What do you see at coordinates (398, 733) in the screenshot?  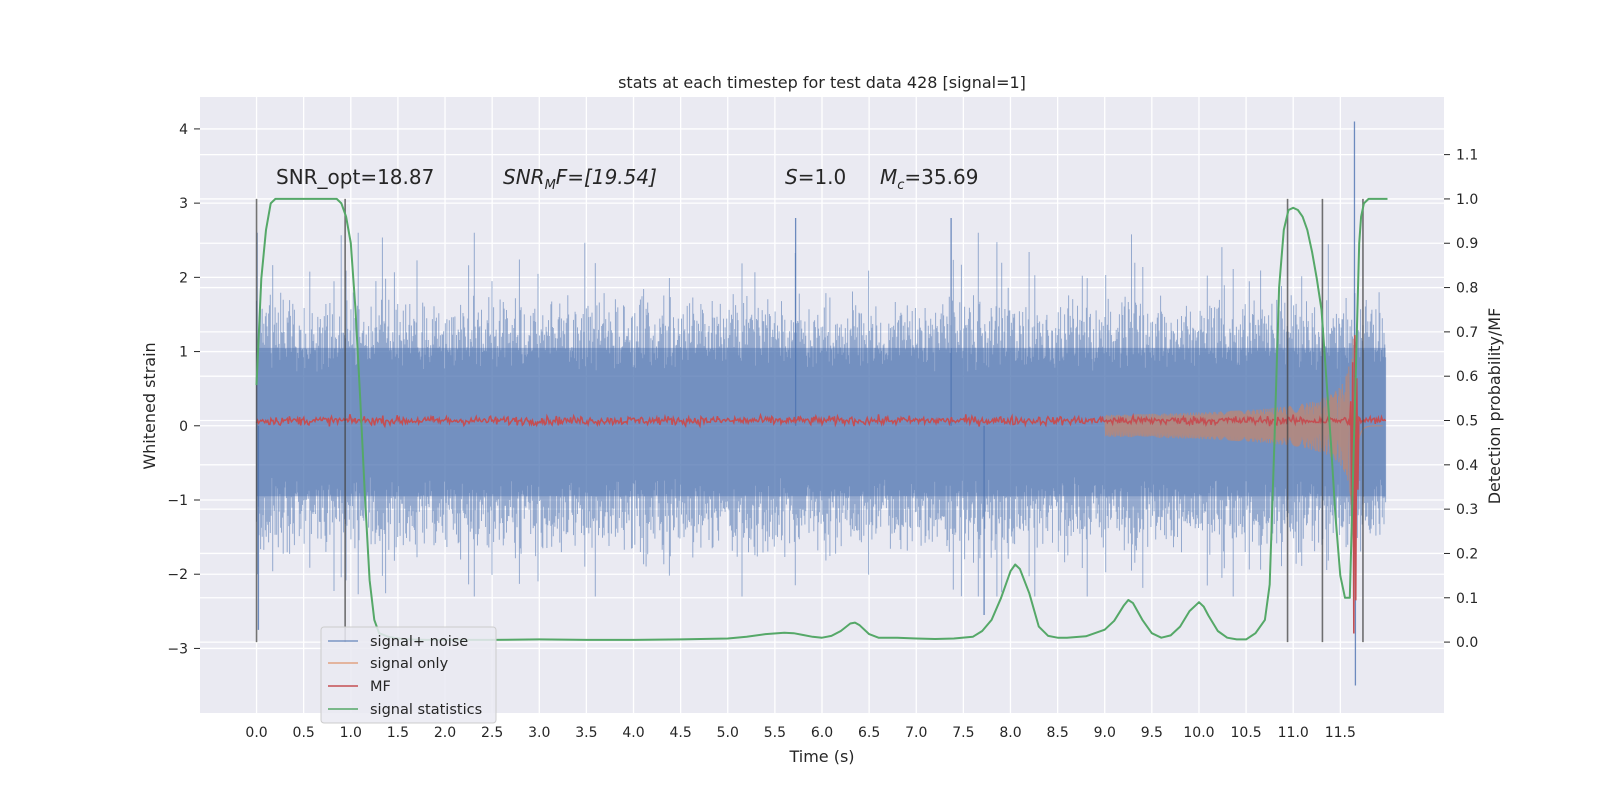 I see `x-tick-label: 1.5` at bounding box center [398, 733].